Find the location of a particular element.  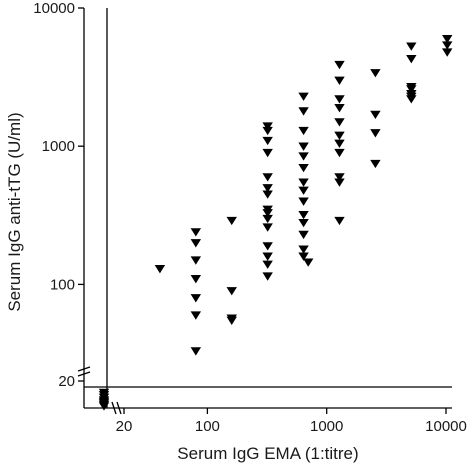

y-tick-label: 10000 is located at coordinates (54, 8).